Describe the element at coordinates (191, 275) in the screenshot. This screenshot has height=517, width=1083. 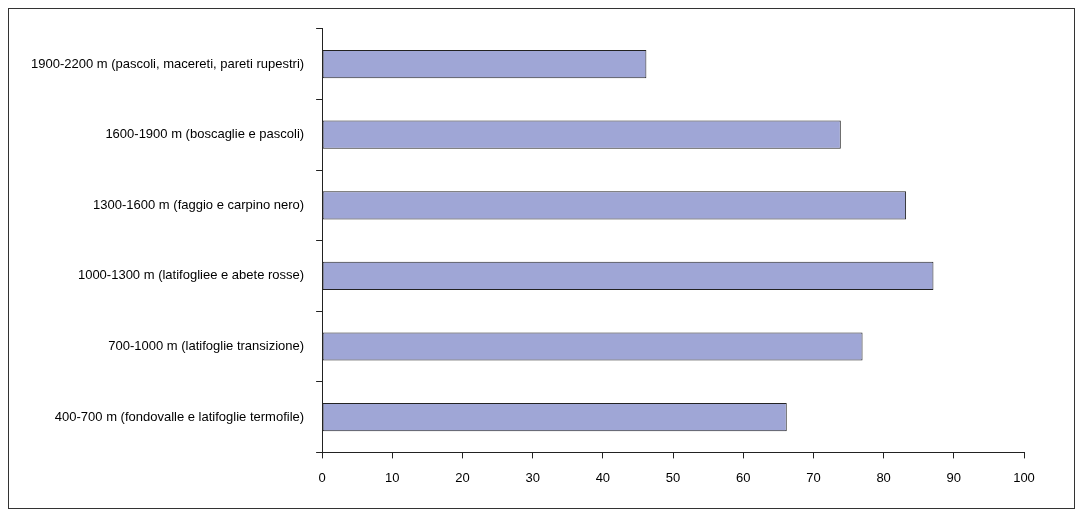
I see `y-tick-label: 1000-1300 m (latifogliee e abete rosse)` at that location.